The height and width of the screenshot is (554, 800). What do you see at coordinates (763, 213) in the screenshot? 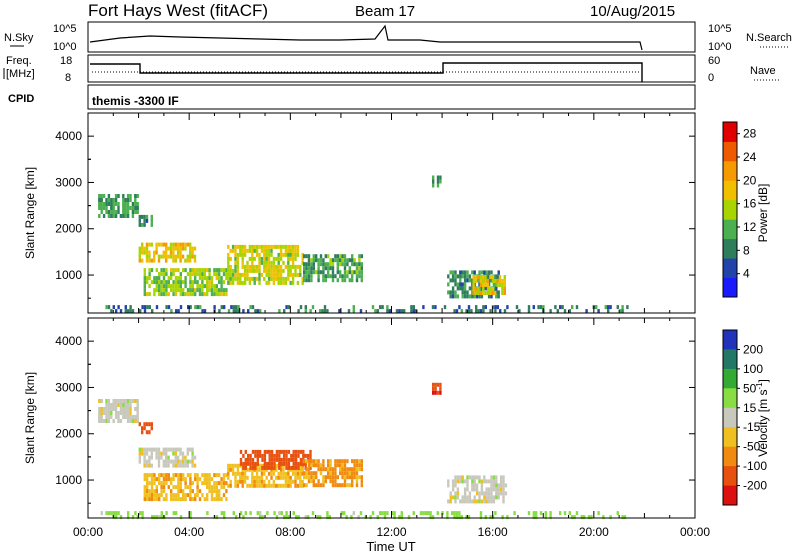
I see `power-colorbar-label: Power [dB]` at bounding box center [763, 213].